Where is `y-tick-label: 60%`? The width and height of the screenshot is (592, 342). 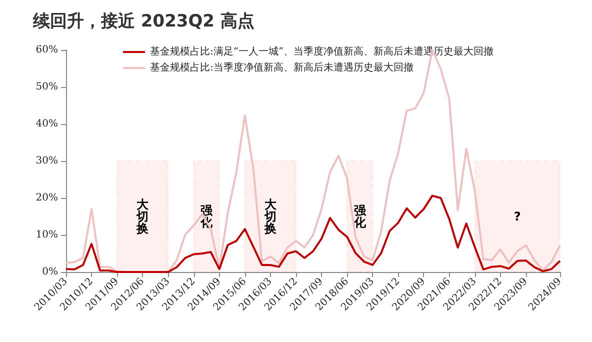 y-tick-label: 60% is located at coordinates (47, 50).